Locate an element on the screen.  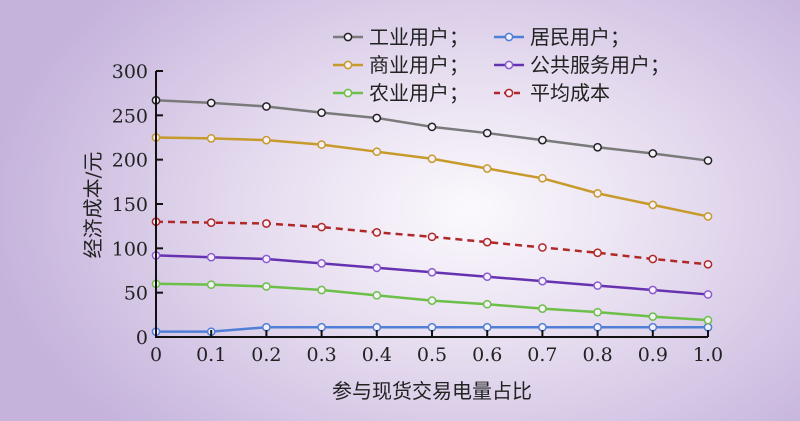
x-tick-label: 0.6 is located at coordinates (487, 355).